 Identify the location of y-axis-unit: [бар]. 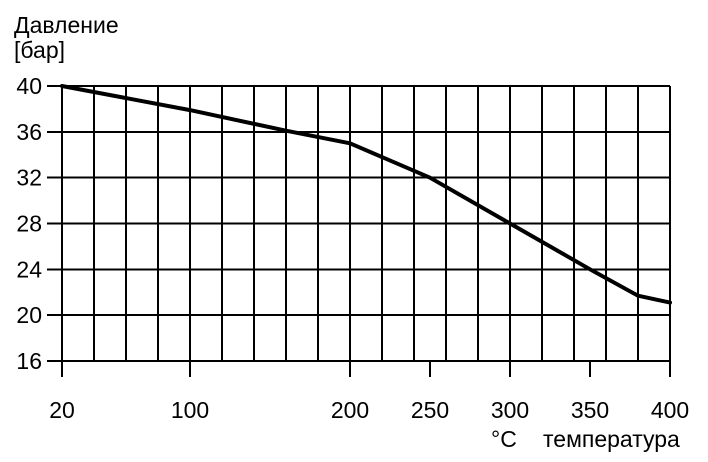
(39, 50).